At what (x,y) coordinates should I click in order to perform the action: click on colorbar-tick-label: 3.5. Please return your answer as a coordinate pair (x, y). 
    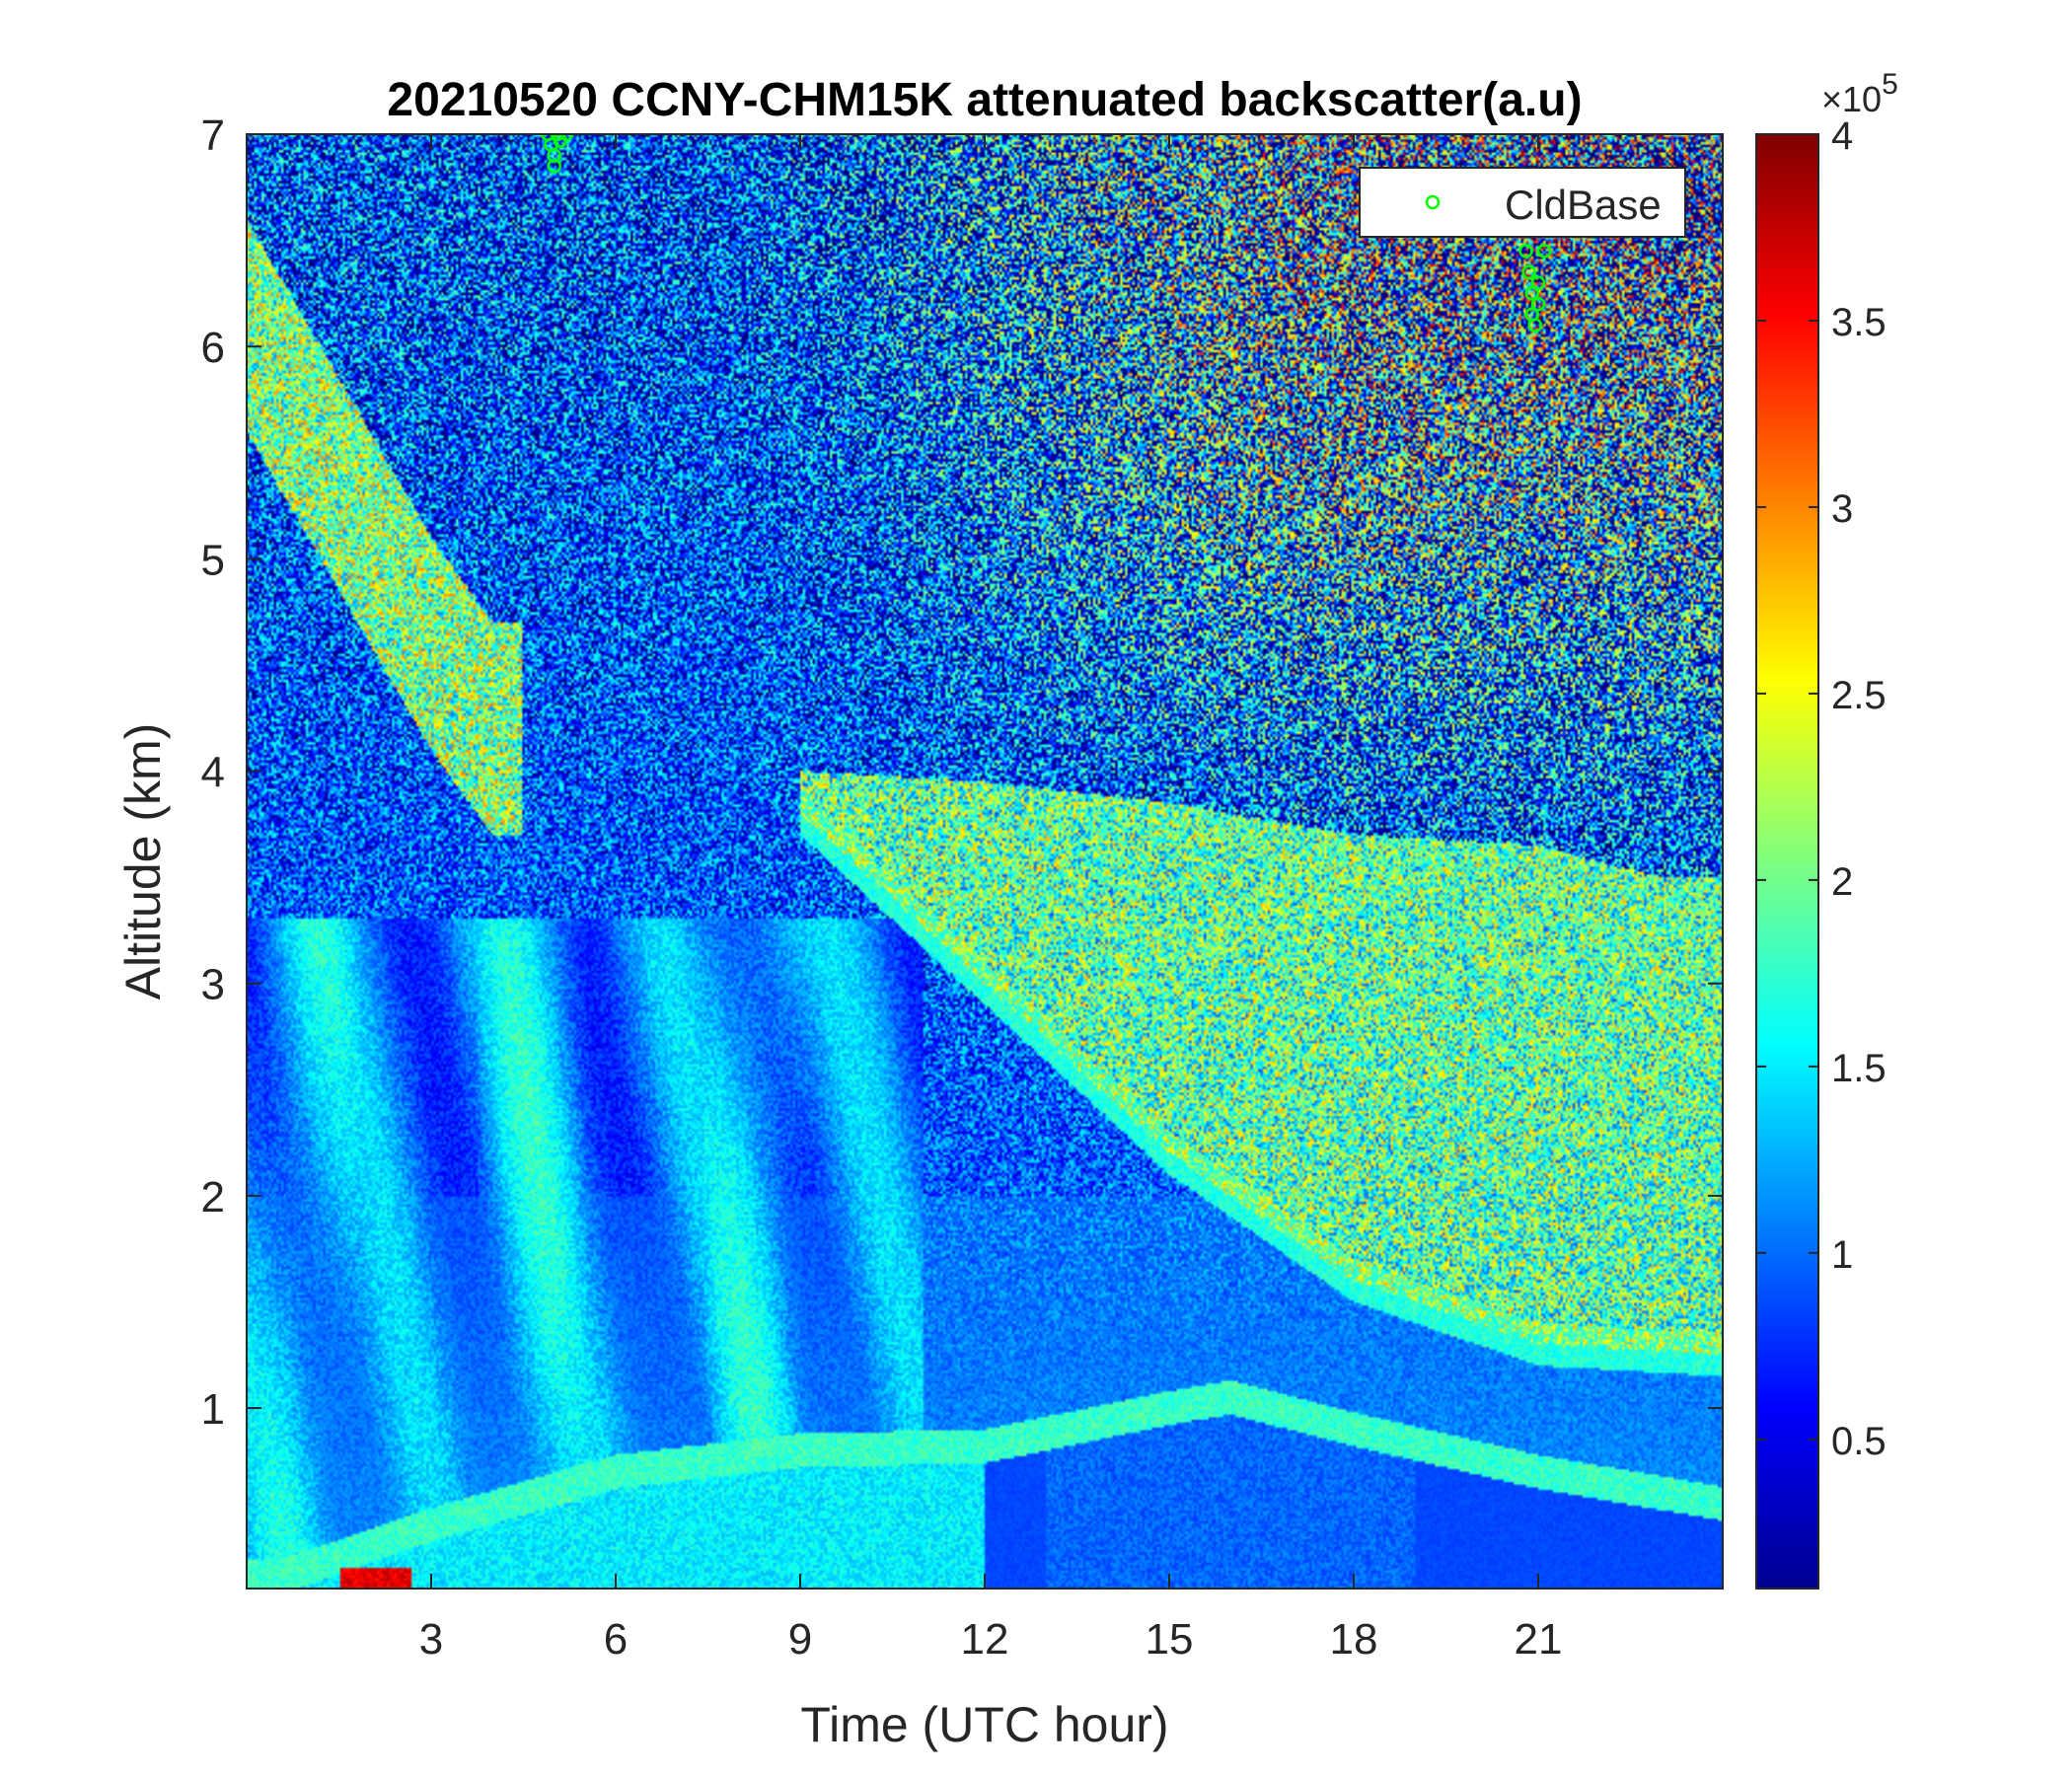
    Looking at the image, I should click on (1859, 322).